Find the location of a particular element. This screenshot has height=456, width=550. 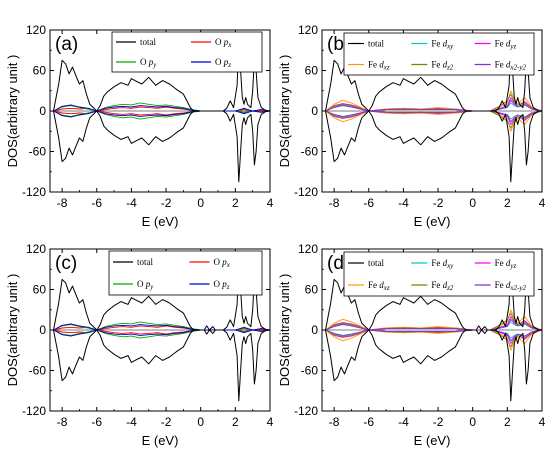

legend: total O px O py O pz is located at coordinates (185, 273).